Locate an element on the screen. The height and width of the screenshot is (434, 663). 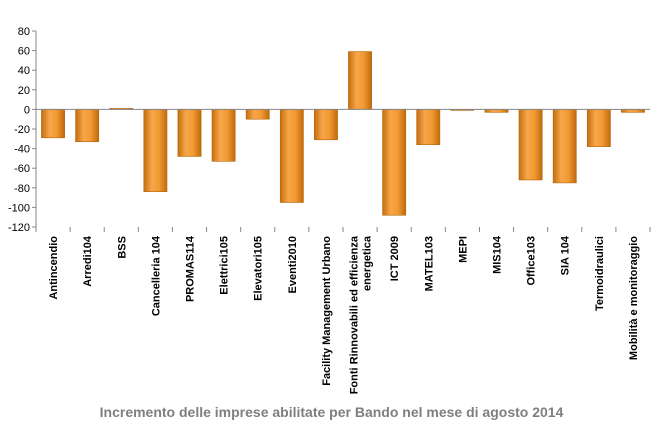
y-tick-label: -80 is located at coordinates (22, 189).